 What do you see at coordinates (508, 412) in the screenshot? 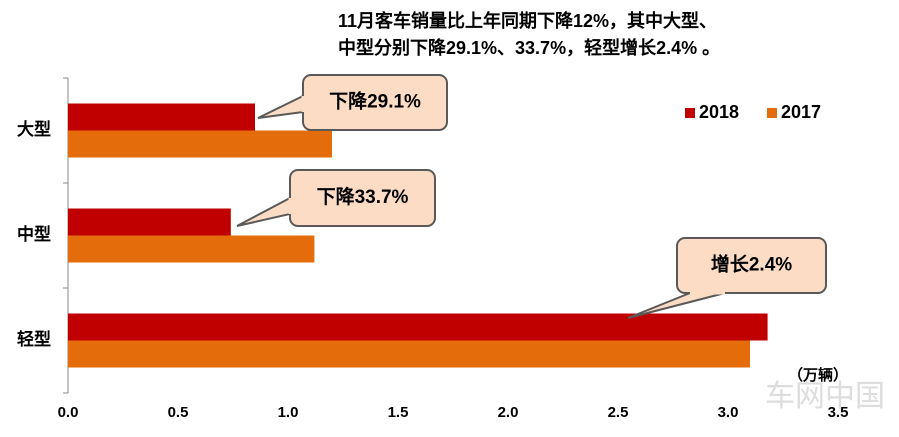
I see `x-tick-label: 2.0` at bounding box center [508, 412].